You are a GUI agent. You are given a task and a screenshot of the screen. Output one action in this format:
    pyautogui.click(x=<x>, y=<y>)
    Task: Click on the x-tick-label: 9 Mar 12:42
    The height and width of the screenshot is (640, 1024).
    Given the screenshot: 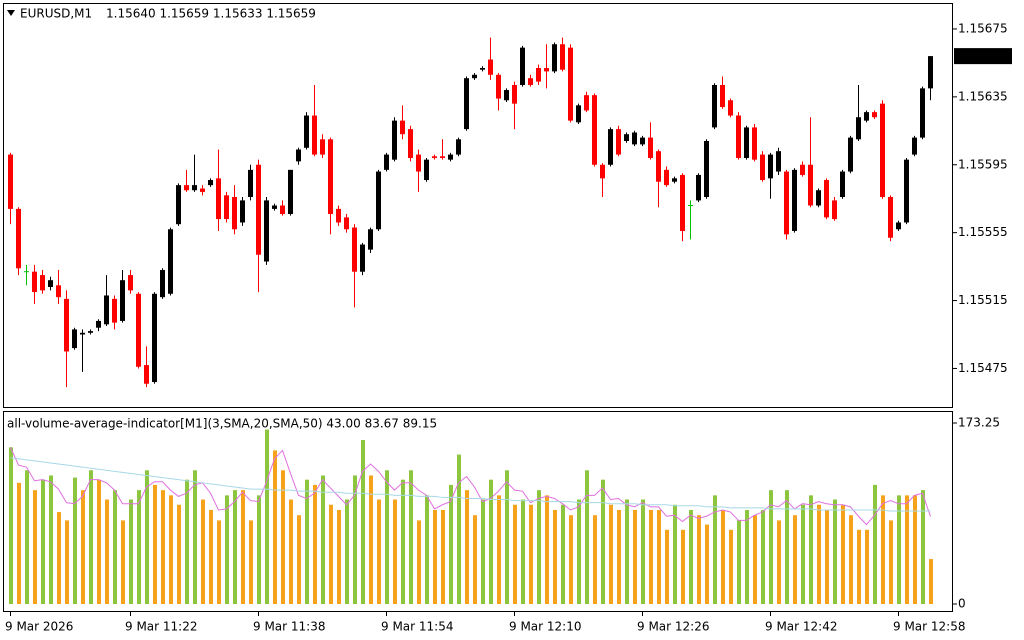 What is the action you would take?
    pyautogui.click(x=801, y=627)
    